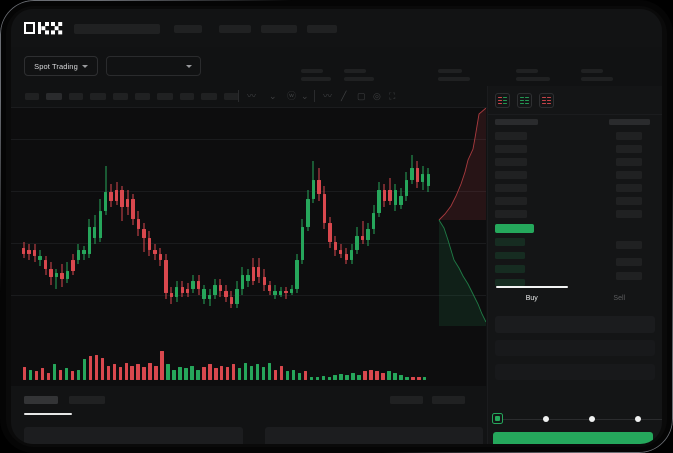 The width and height of the screenshot is (673, 453). What do you see at coordinates (305, 96) in the screenshot?
I see `dropdown-icon: ⌄` at bounding box center [305, 96].